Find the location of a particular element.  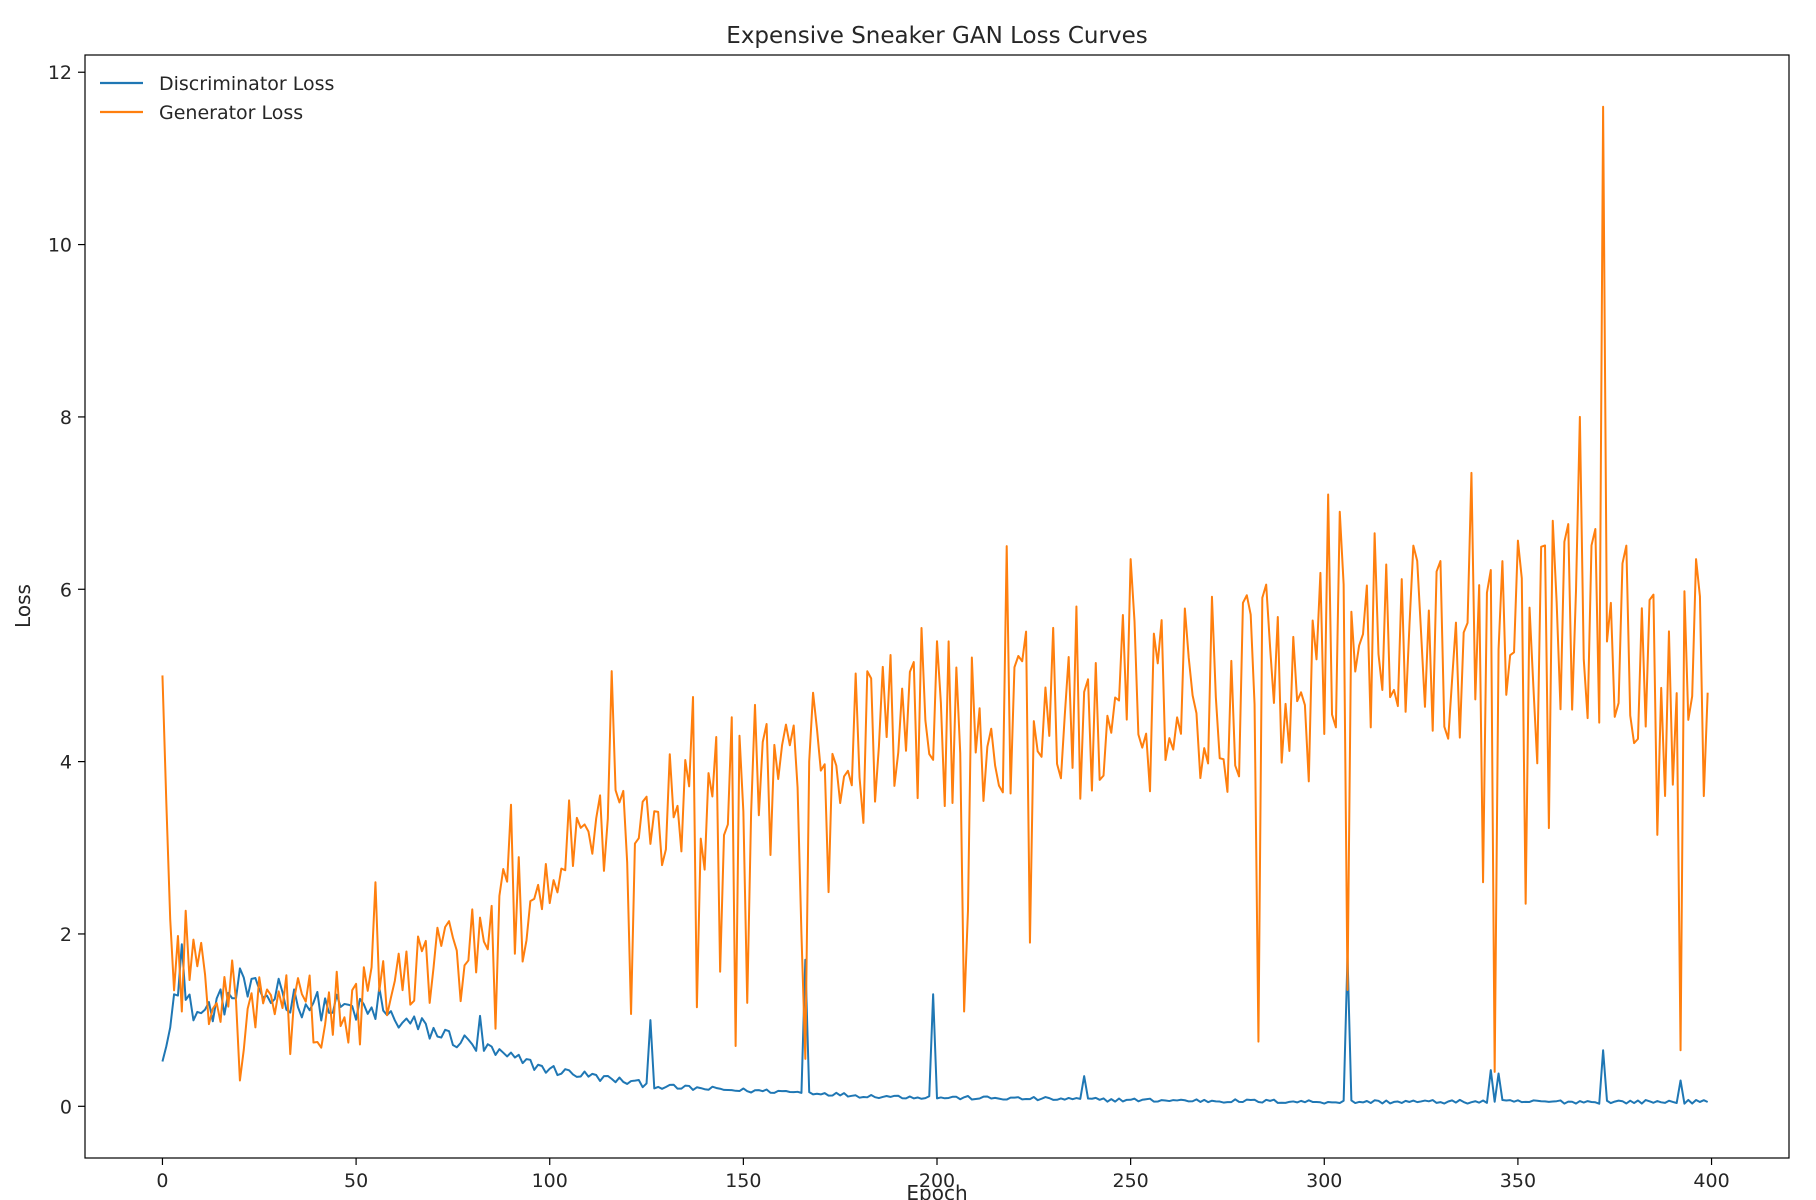

x-tick-label: 100 is located at coordinates (550, 1181).